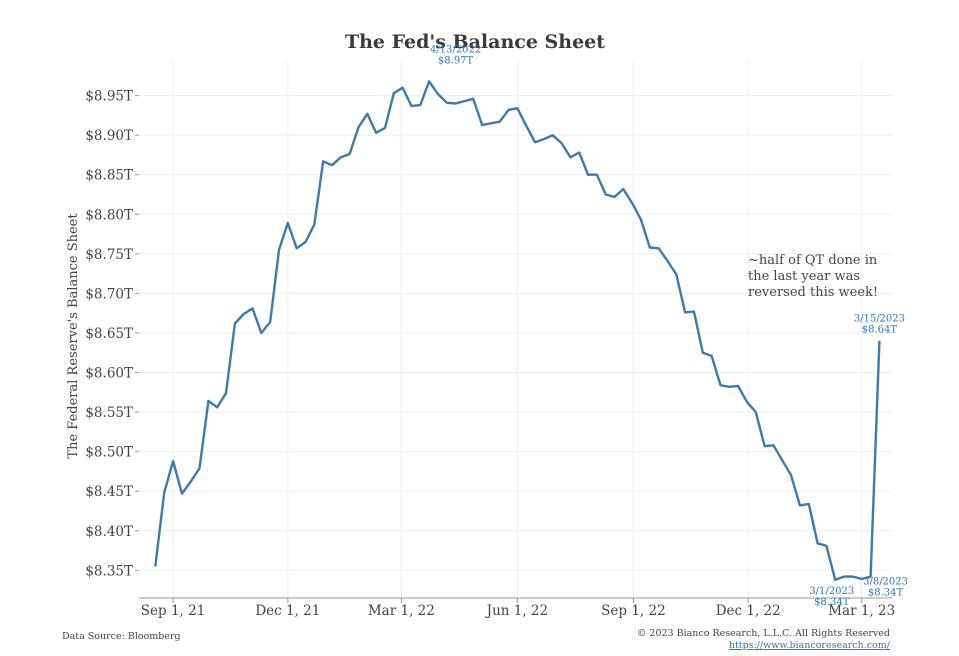  I want to click on y-tick-label: $8.80T, so click(109, 215).